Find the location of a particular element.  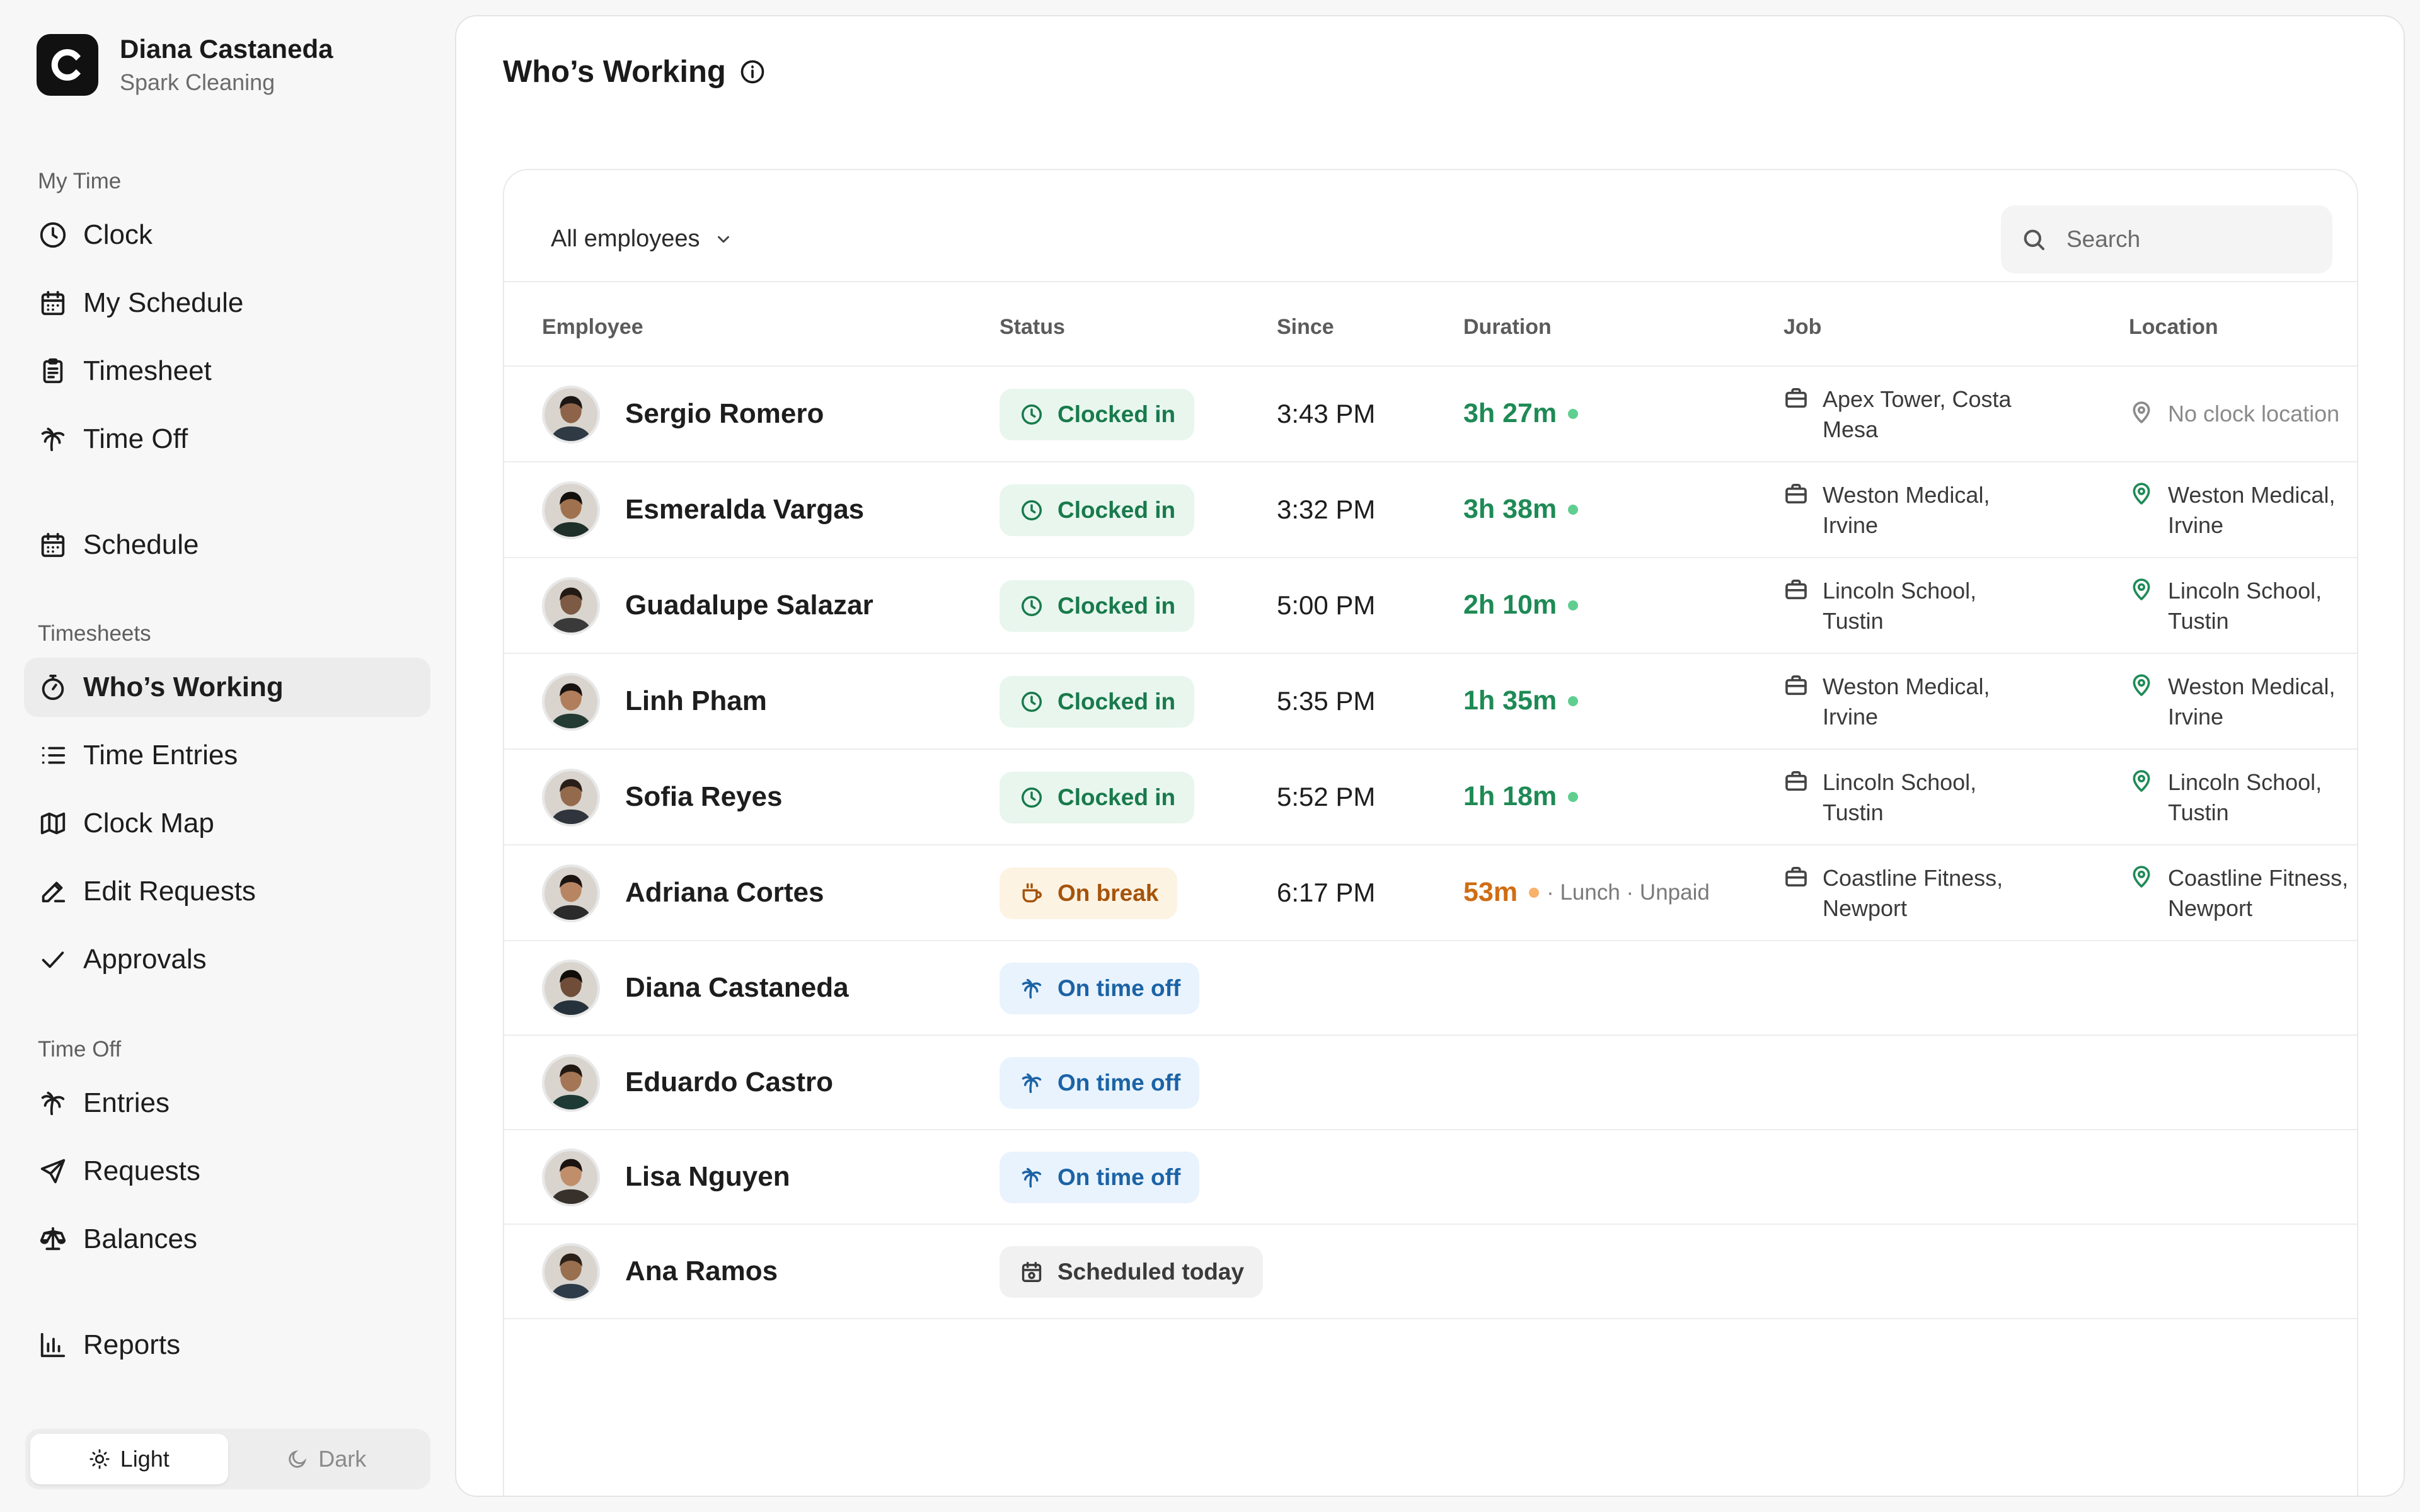

sidebar-item-reports: Reports is located at coordinates (227, 1345).